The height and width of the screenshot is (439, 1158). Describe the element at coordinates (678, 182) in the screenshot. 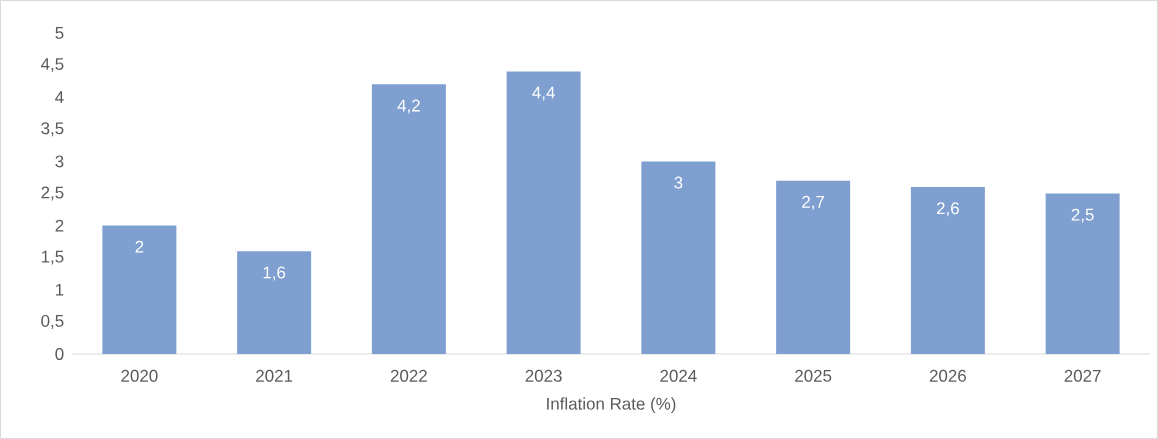

I see `data-label: 3` at that location.